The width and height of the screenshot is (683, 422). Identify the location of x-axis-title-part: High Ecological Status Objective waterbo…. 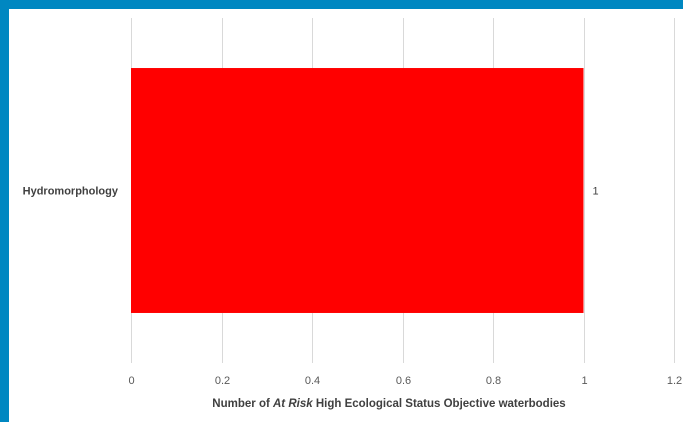
(439, 404).